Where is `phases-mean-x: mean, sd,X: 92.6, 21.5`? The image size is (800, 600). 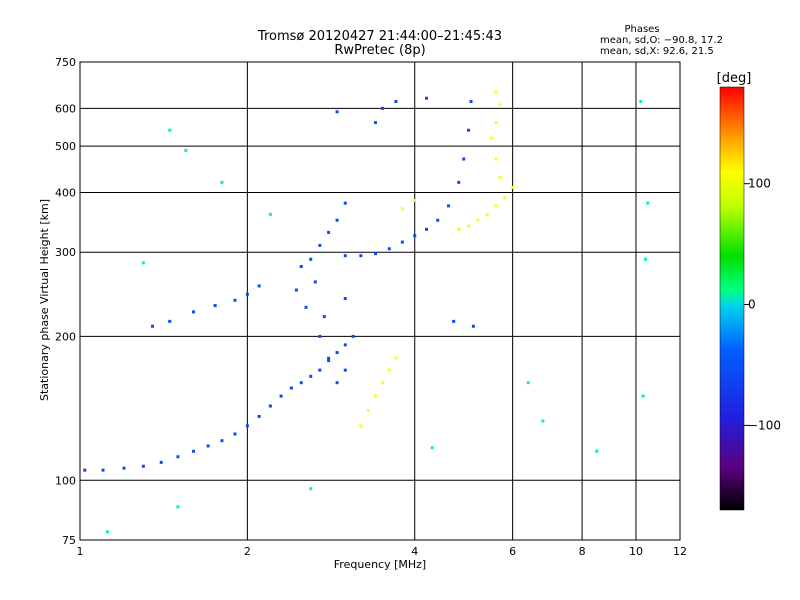 phases-mean-x: mean, sd,X: 92.6, 21.5 is located at coordinates (657, 51).